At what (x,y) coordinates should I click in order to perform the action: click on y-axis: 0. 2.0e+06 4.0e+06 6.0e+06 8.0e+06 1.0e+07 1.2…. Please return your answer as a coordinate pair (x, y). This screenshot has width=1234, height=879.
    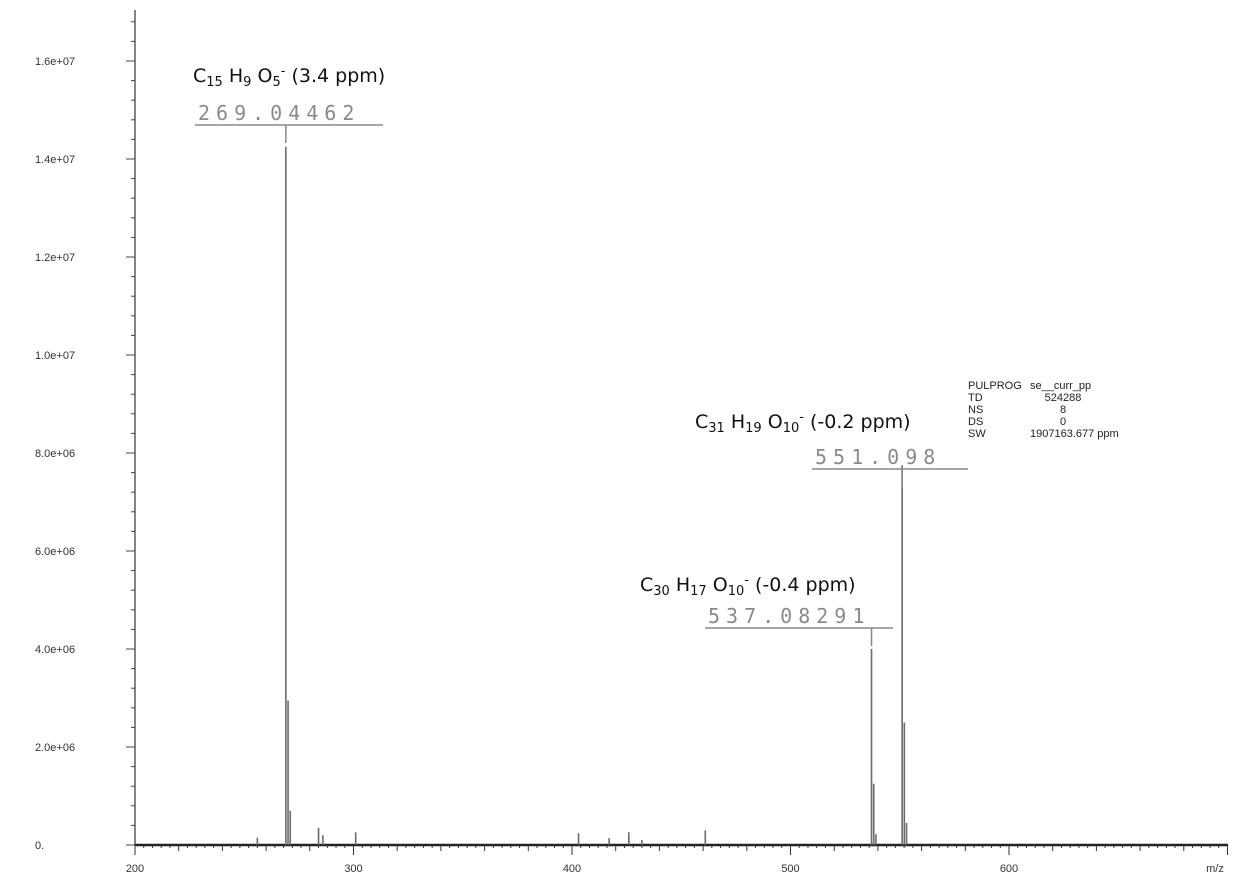
    Looking at the image, I should click on (85, 431).